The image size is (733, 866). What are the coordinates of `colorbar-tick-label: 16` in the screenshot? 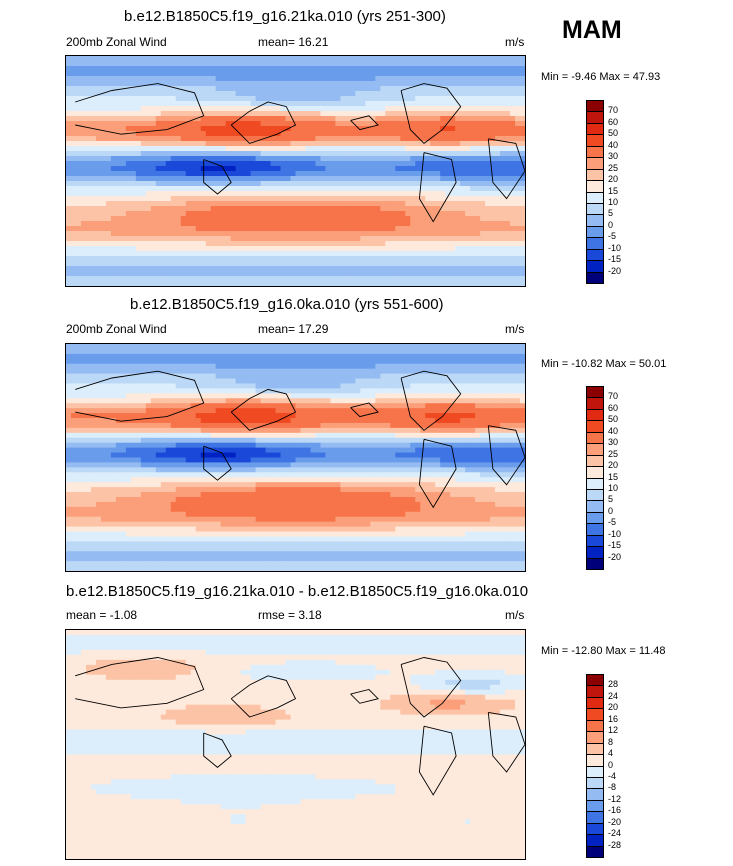 It's located at (613, 718).